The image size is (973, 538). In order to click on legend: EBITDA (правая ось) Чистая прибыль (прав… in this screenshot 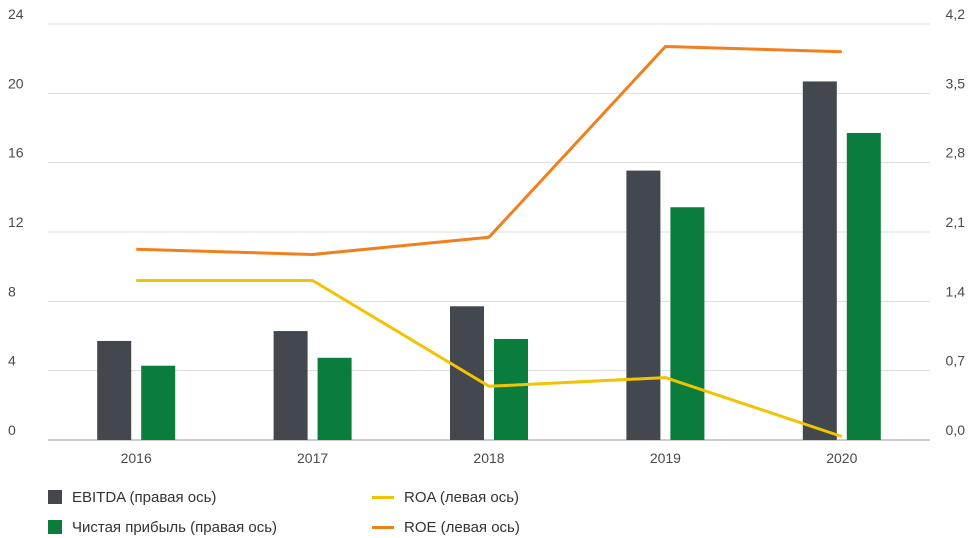, I will do `click(498, 510)`.